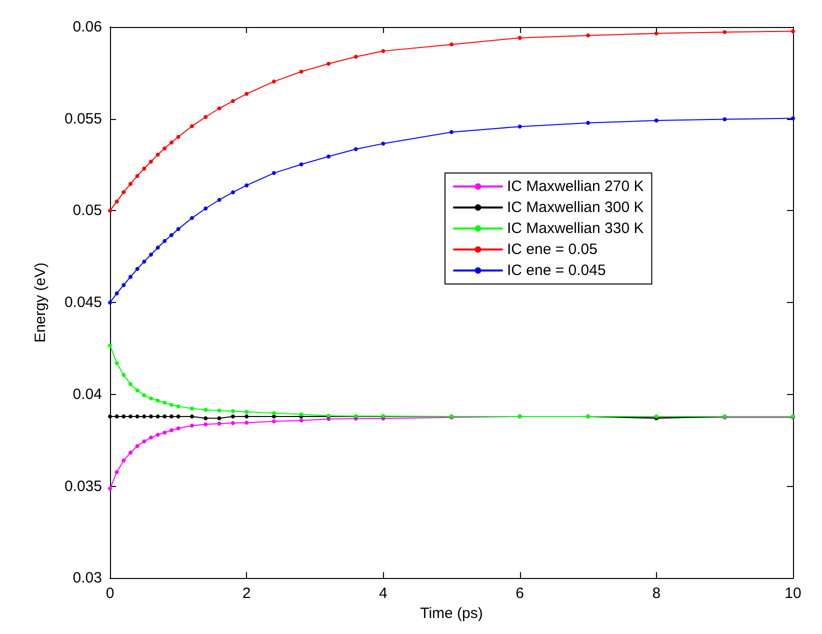 Image resolution: width=822 pixels, height=634 pixels. Describe the element at coordinates (520, 593) in the screenshot. I see `x-tick-label: 6` at that location.